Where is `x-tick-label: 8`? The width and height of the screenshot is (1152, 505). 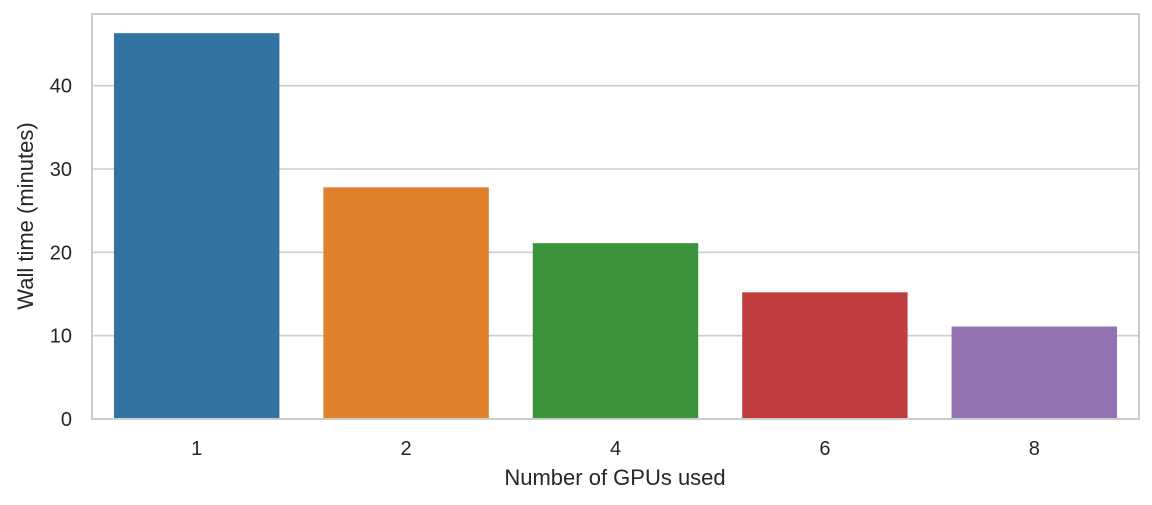 x-tick-label: 8 is located at coordinates (1034, 449).